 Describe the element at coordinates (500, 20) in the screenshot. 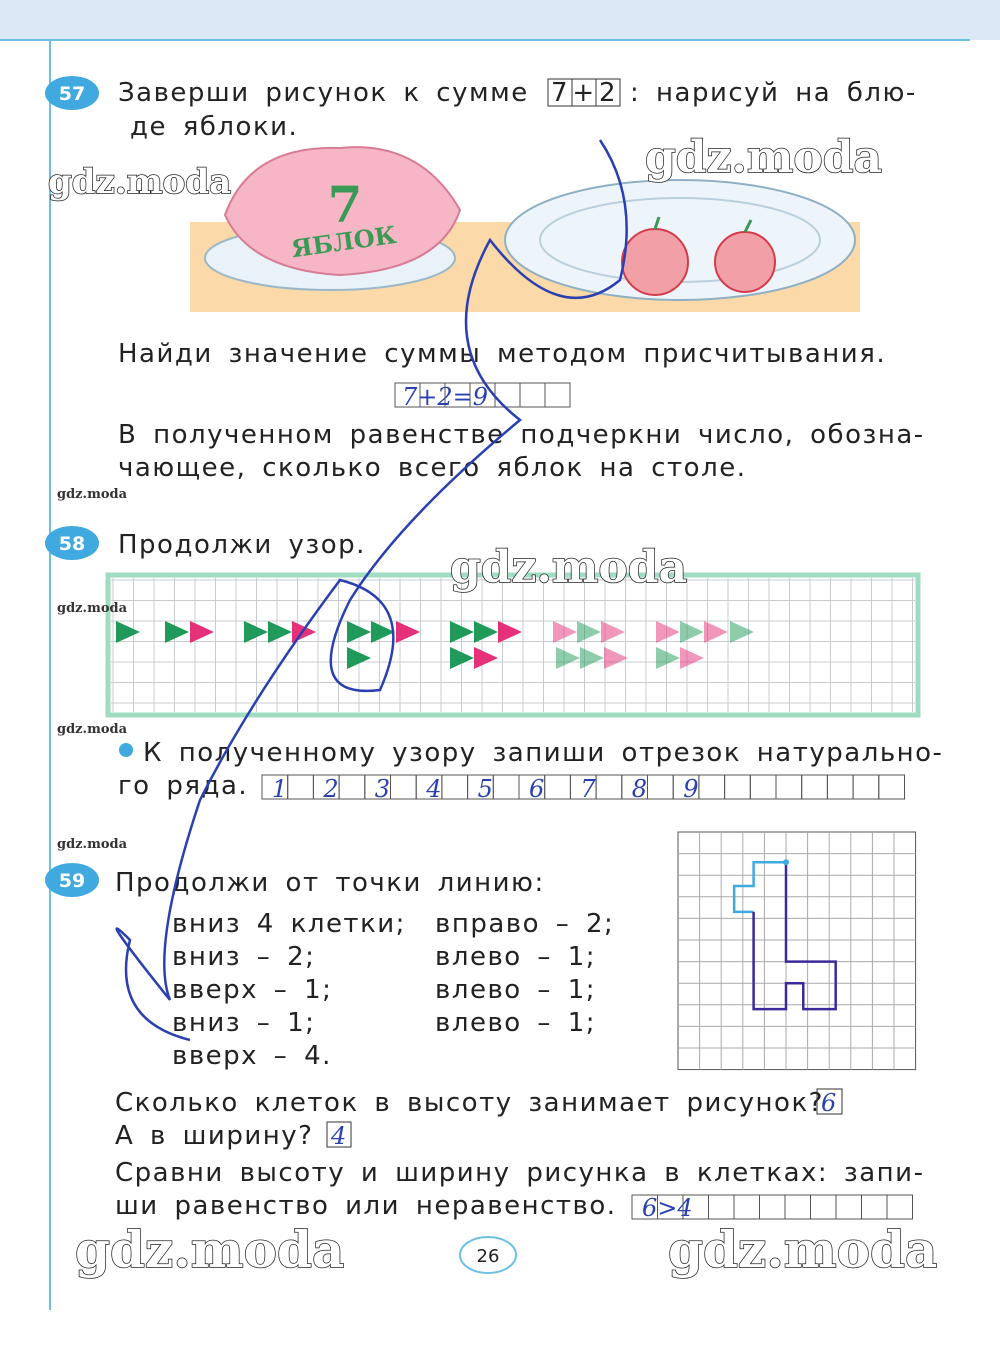

I see `header-band` at that location.